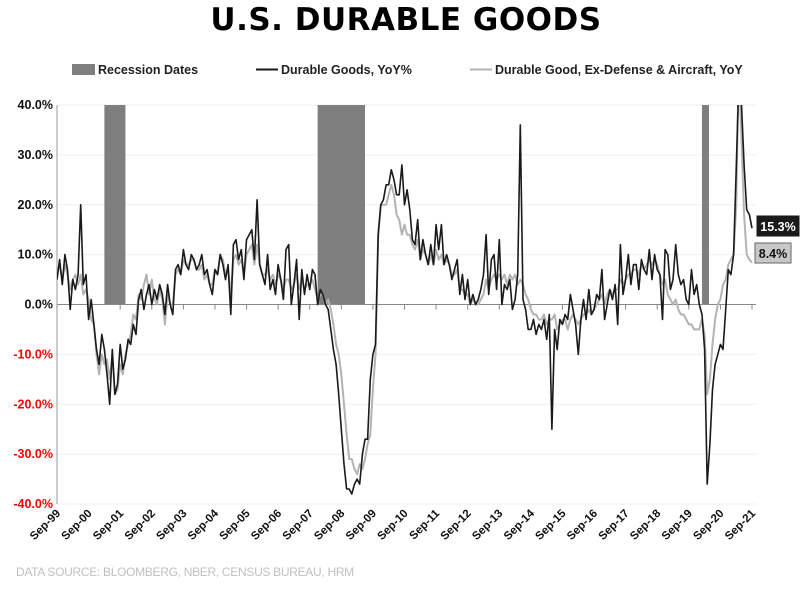 The height and width of the screenshot is (589, 812). What do you see at coordinates (456, 525) in the screenshot?
I see `x-tick-label: Sep-12` at bounding box center [456, 525].